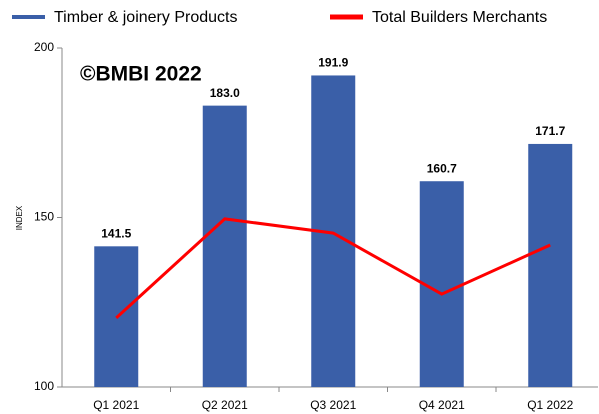 This screenshot has width=599, height=414. I want to click on y-axis-label: INDEX, so click(19, 217).